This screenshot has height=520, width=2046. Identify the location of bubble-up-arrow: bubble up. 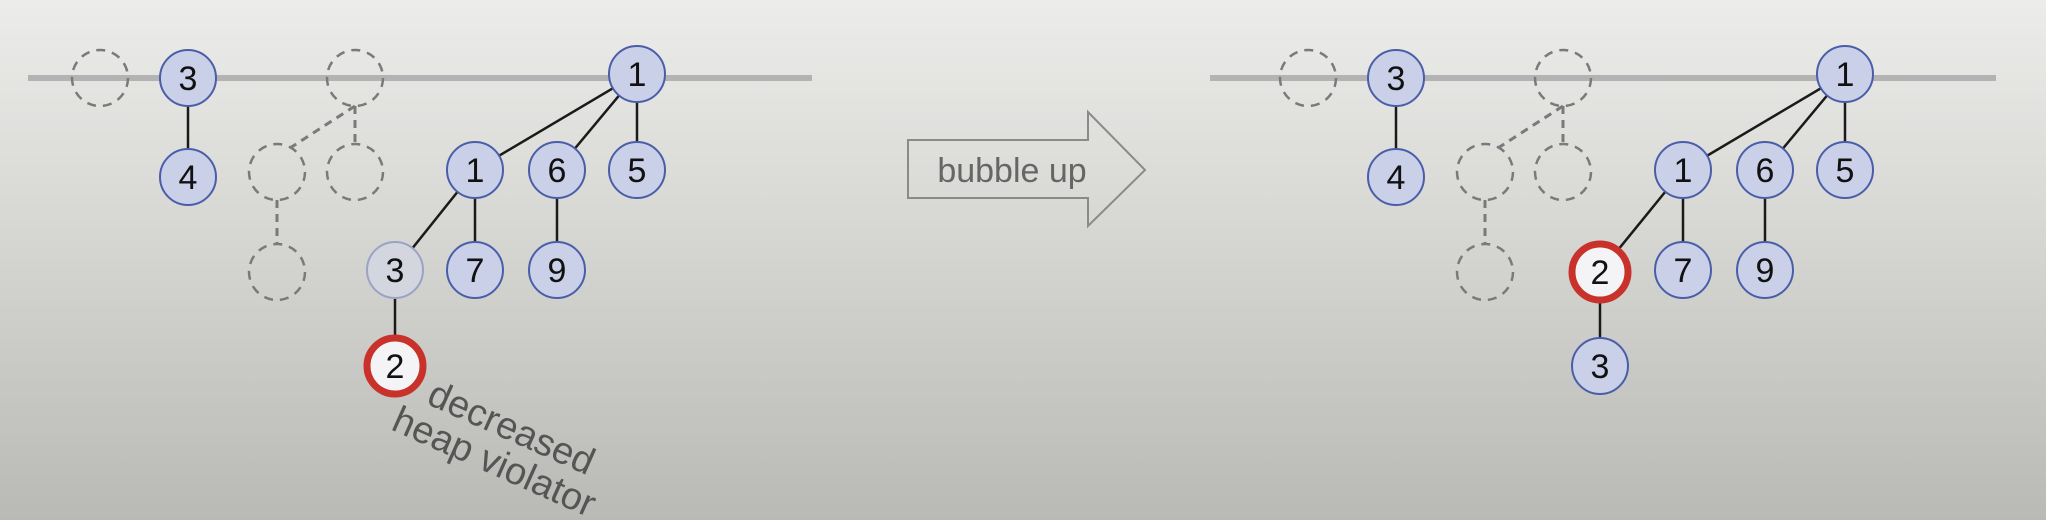
(1027, 169).